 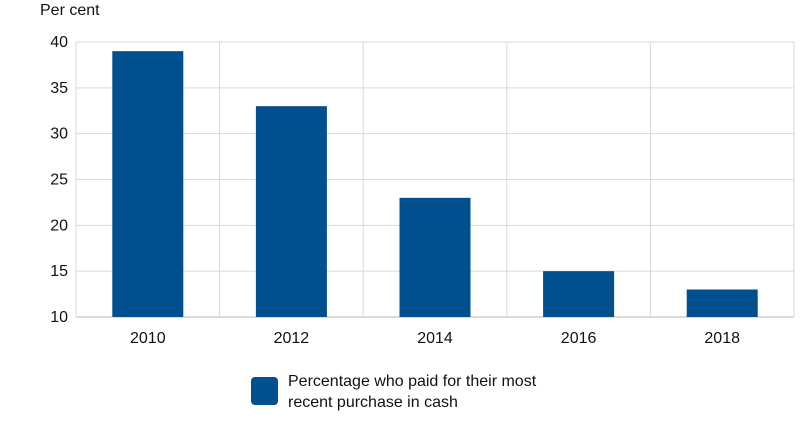 What do you see at coordinates (59, 42) in the screenshot?
I see `y-tick-label: 40` at bounding box center [59, 42].